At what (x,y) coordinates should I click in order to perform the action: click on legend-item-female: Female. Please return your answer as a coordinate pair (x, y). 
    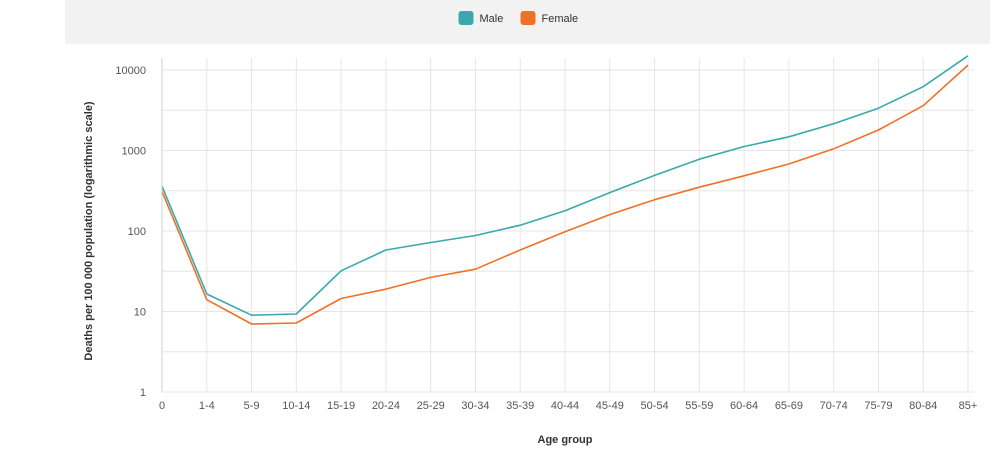
    Looking at the image, I should click on (549, 18).